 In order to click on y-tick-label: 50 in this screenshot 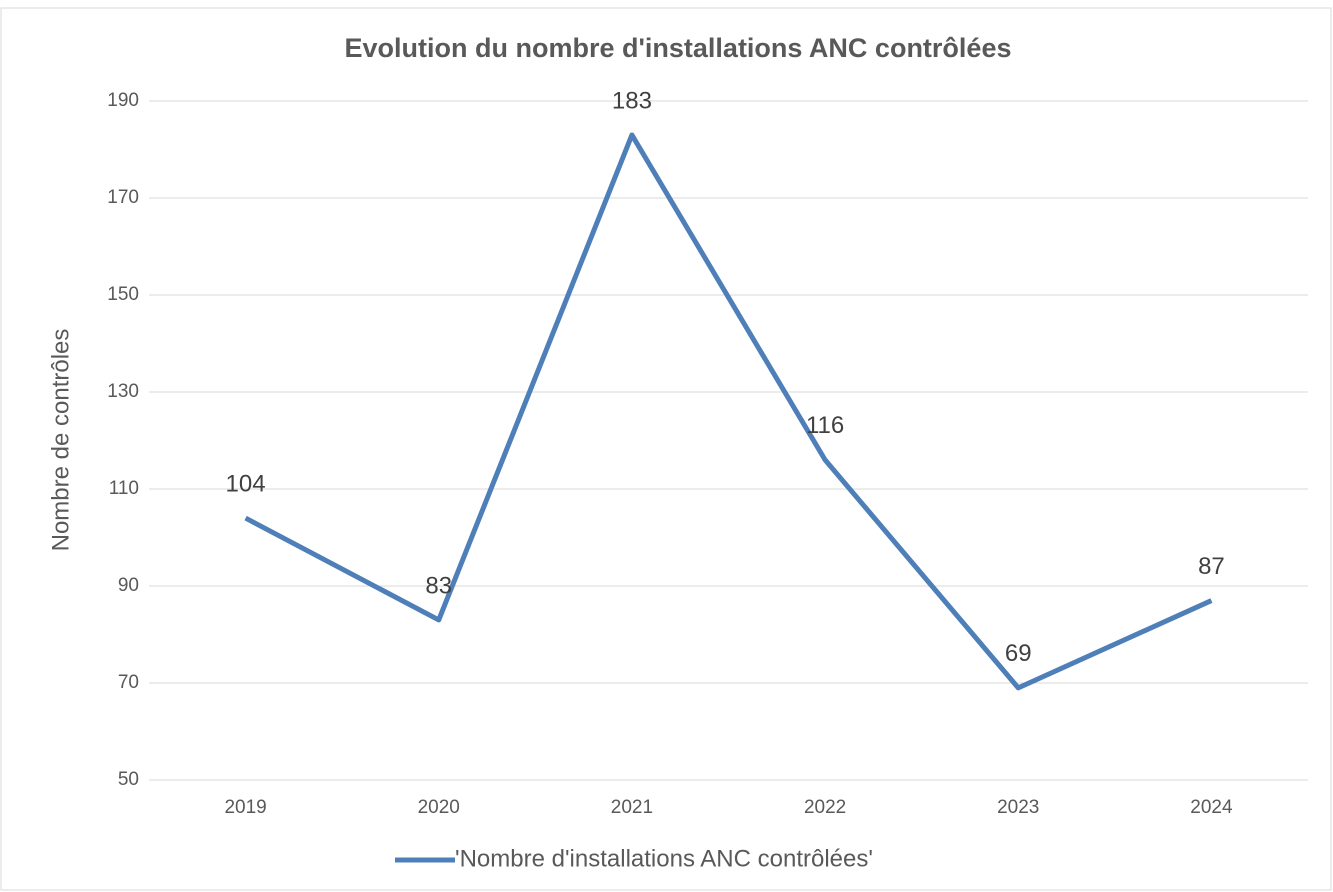, I will do `click(128, 779)`.